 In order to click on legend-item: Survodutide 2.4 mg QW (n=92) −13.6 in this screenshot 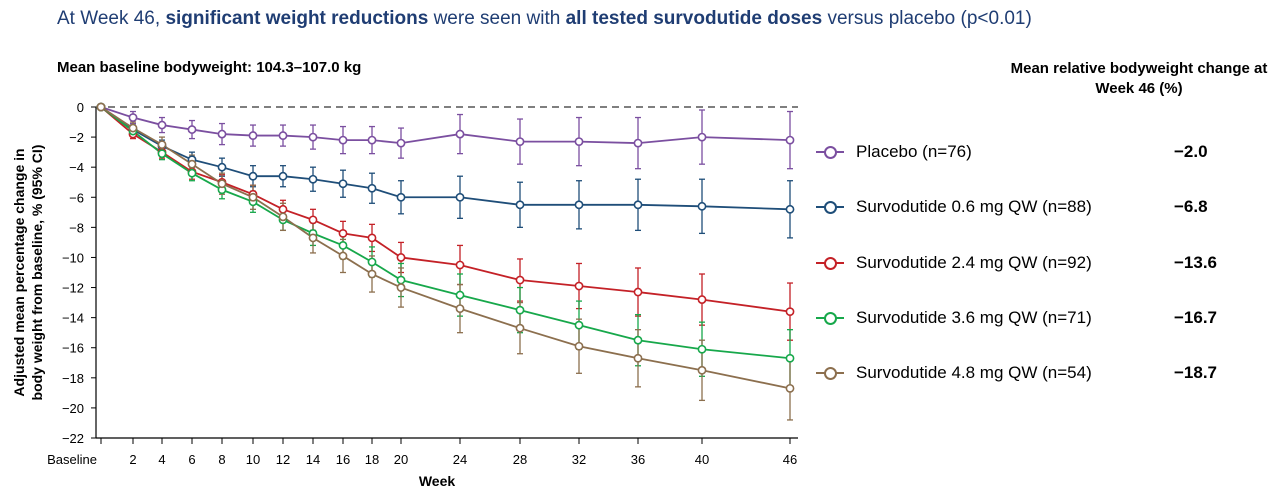, I will do `click(1036, 263)`.